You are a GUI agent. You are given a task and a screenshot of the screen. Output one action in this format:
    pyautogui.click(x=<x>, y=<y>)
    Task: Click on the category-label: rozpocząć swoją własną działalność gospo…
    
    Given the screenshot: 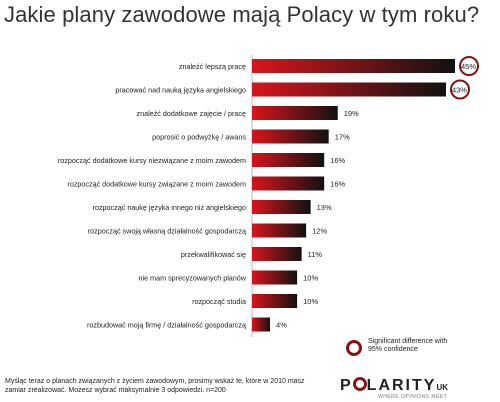 What is the action you would take?
    pyautogui.click(x=167, y=231)
    